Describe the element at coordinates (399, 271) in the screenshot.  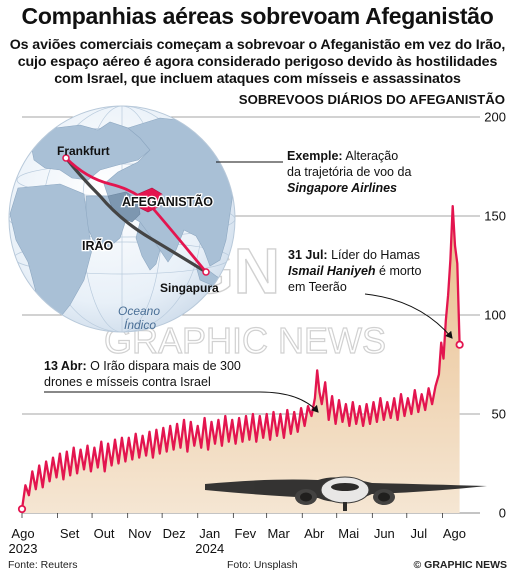
I see `annotation-jul31-text2: é morto` at that location.